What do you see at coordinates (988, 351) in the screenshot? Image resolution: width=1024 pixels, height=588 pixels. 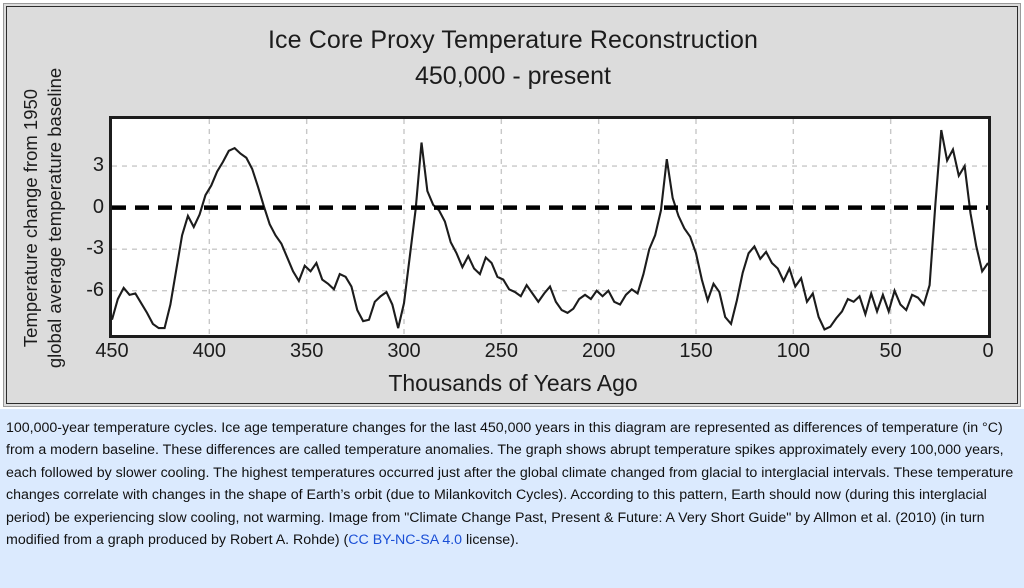 I see `x-tick-label: 0` at bounding box center [988, 351].